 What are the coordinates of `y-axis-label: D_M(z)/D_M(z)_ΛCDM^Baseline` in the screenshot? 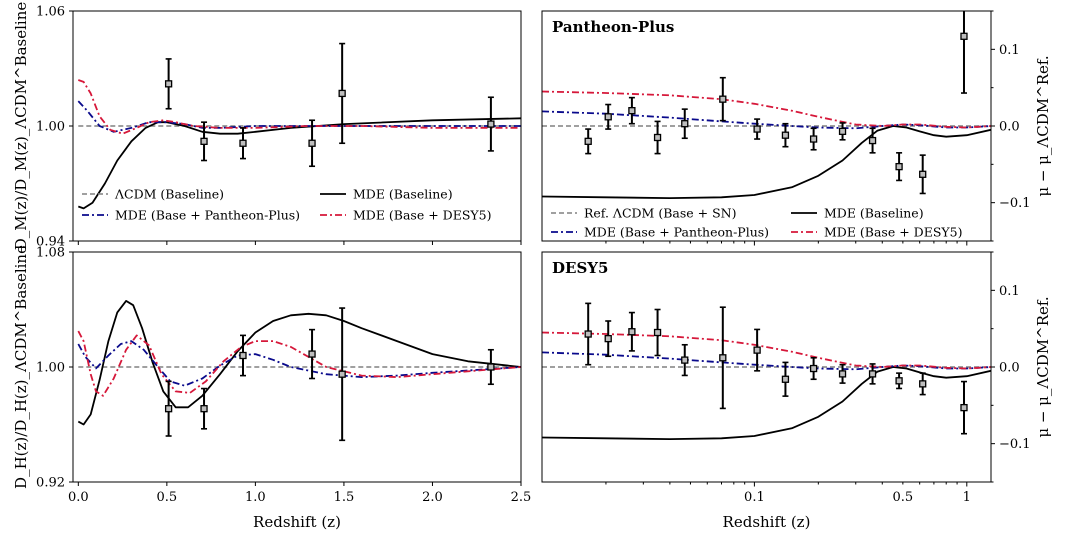 It's located at (21, 126).